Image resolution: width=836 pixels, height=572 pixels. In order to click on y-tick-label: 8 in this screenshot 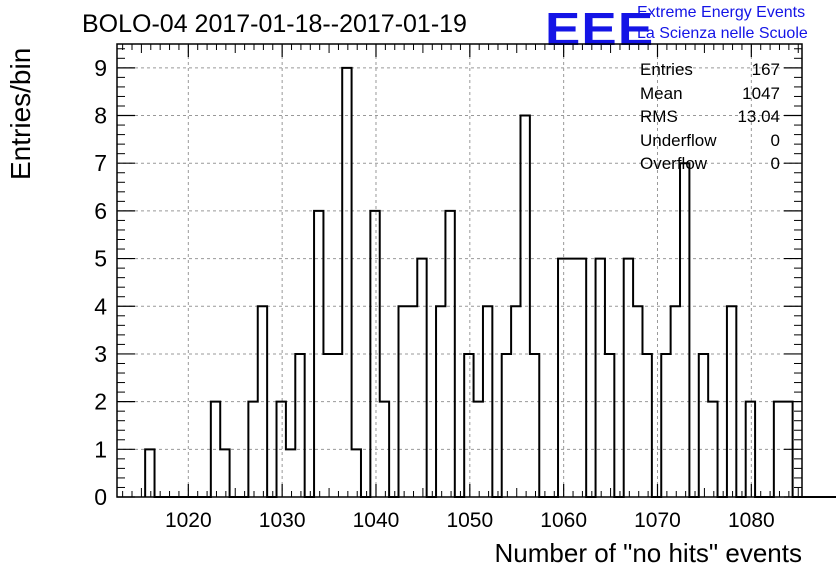, I will do `click(100, 116)`.